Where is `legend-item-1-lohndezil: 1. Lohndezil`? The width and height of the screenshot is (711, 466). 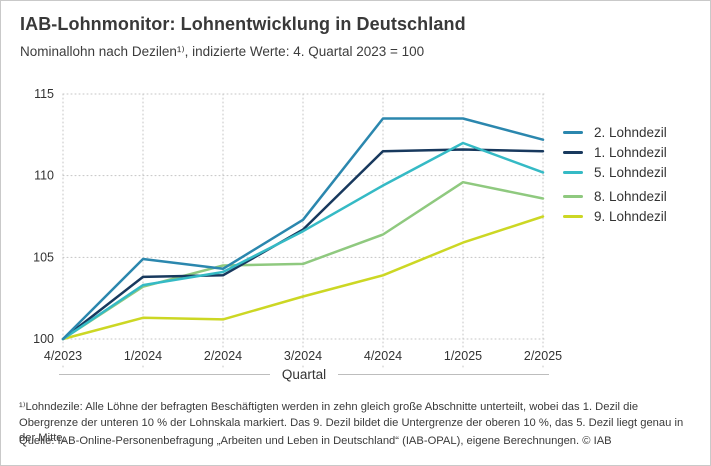 legend-item-1-lohndezil: 1. Lohndezil is located at coordinates (615, 152).